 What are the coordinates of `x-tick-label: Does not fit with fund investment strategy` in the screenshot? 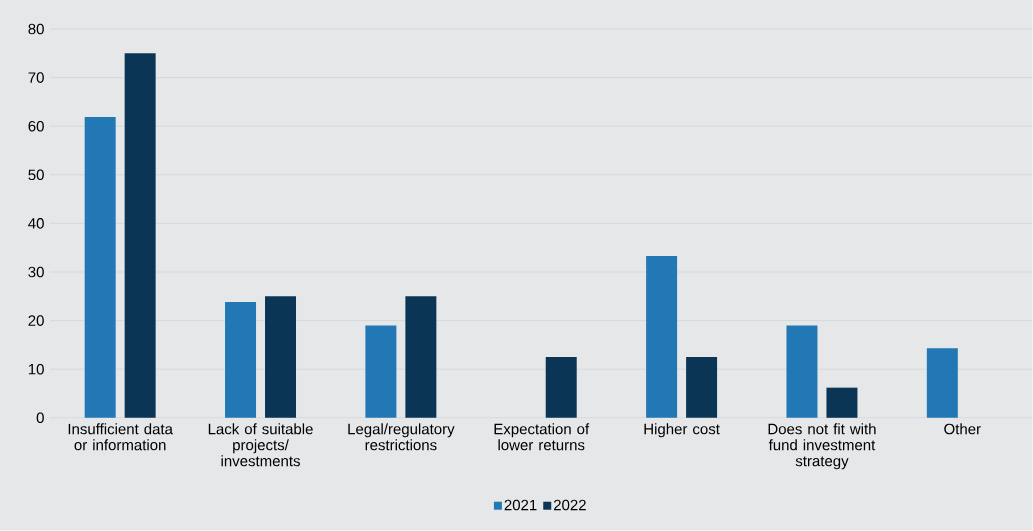 It's located at (822, 446).